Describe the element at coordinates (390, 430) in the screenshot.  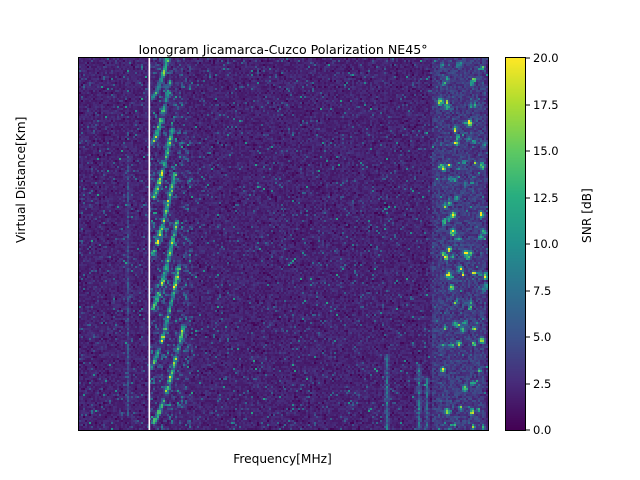
I see `x-tick-label: 16` at that location.